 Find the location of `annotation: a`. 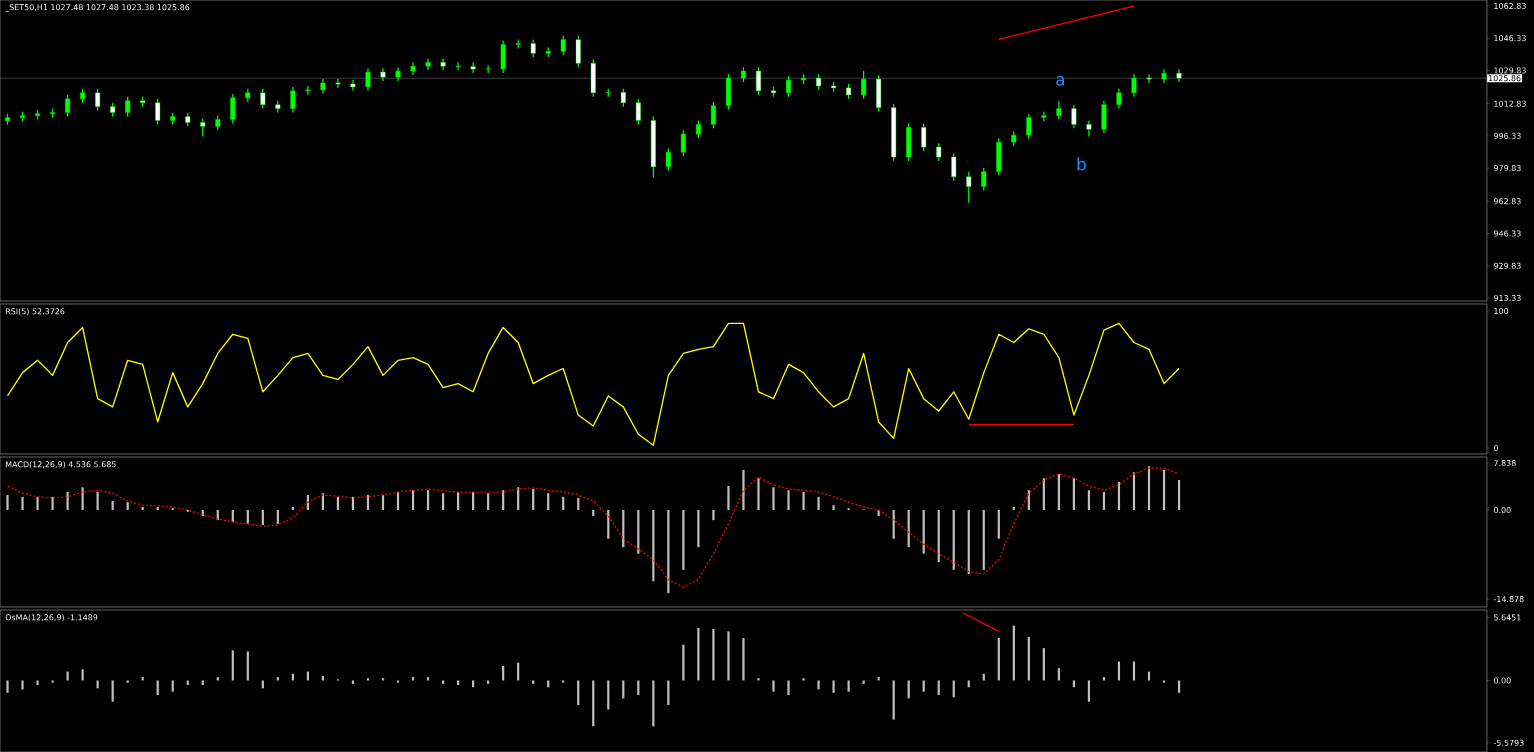

annotation: a is located at coordinates (1060, 81).